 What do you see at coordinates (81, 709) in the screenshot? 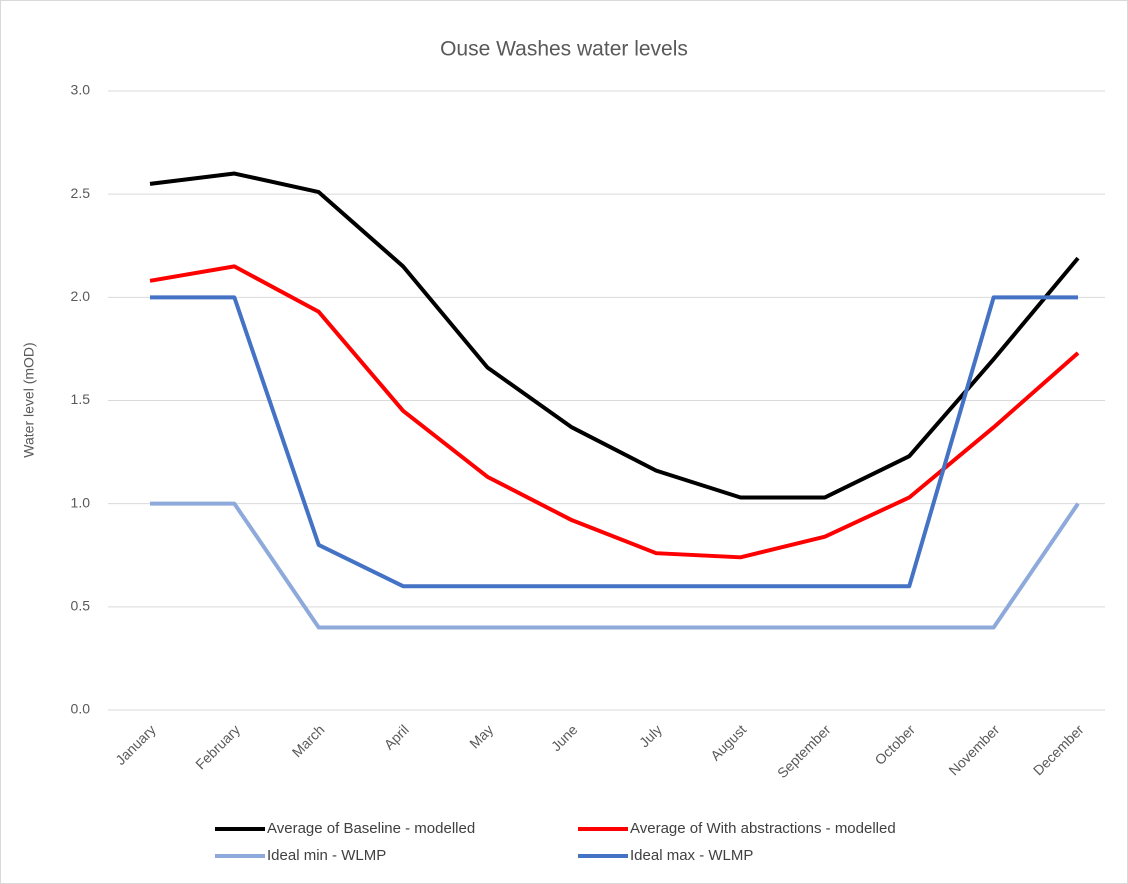
I see `y-tick-label: 0.0` at bounding box center [81, 709].